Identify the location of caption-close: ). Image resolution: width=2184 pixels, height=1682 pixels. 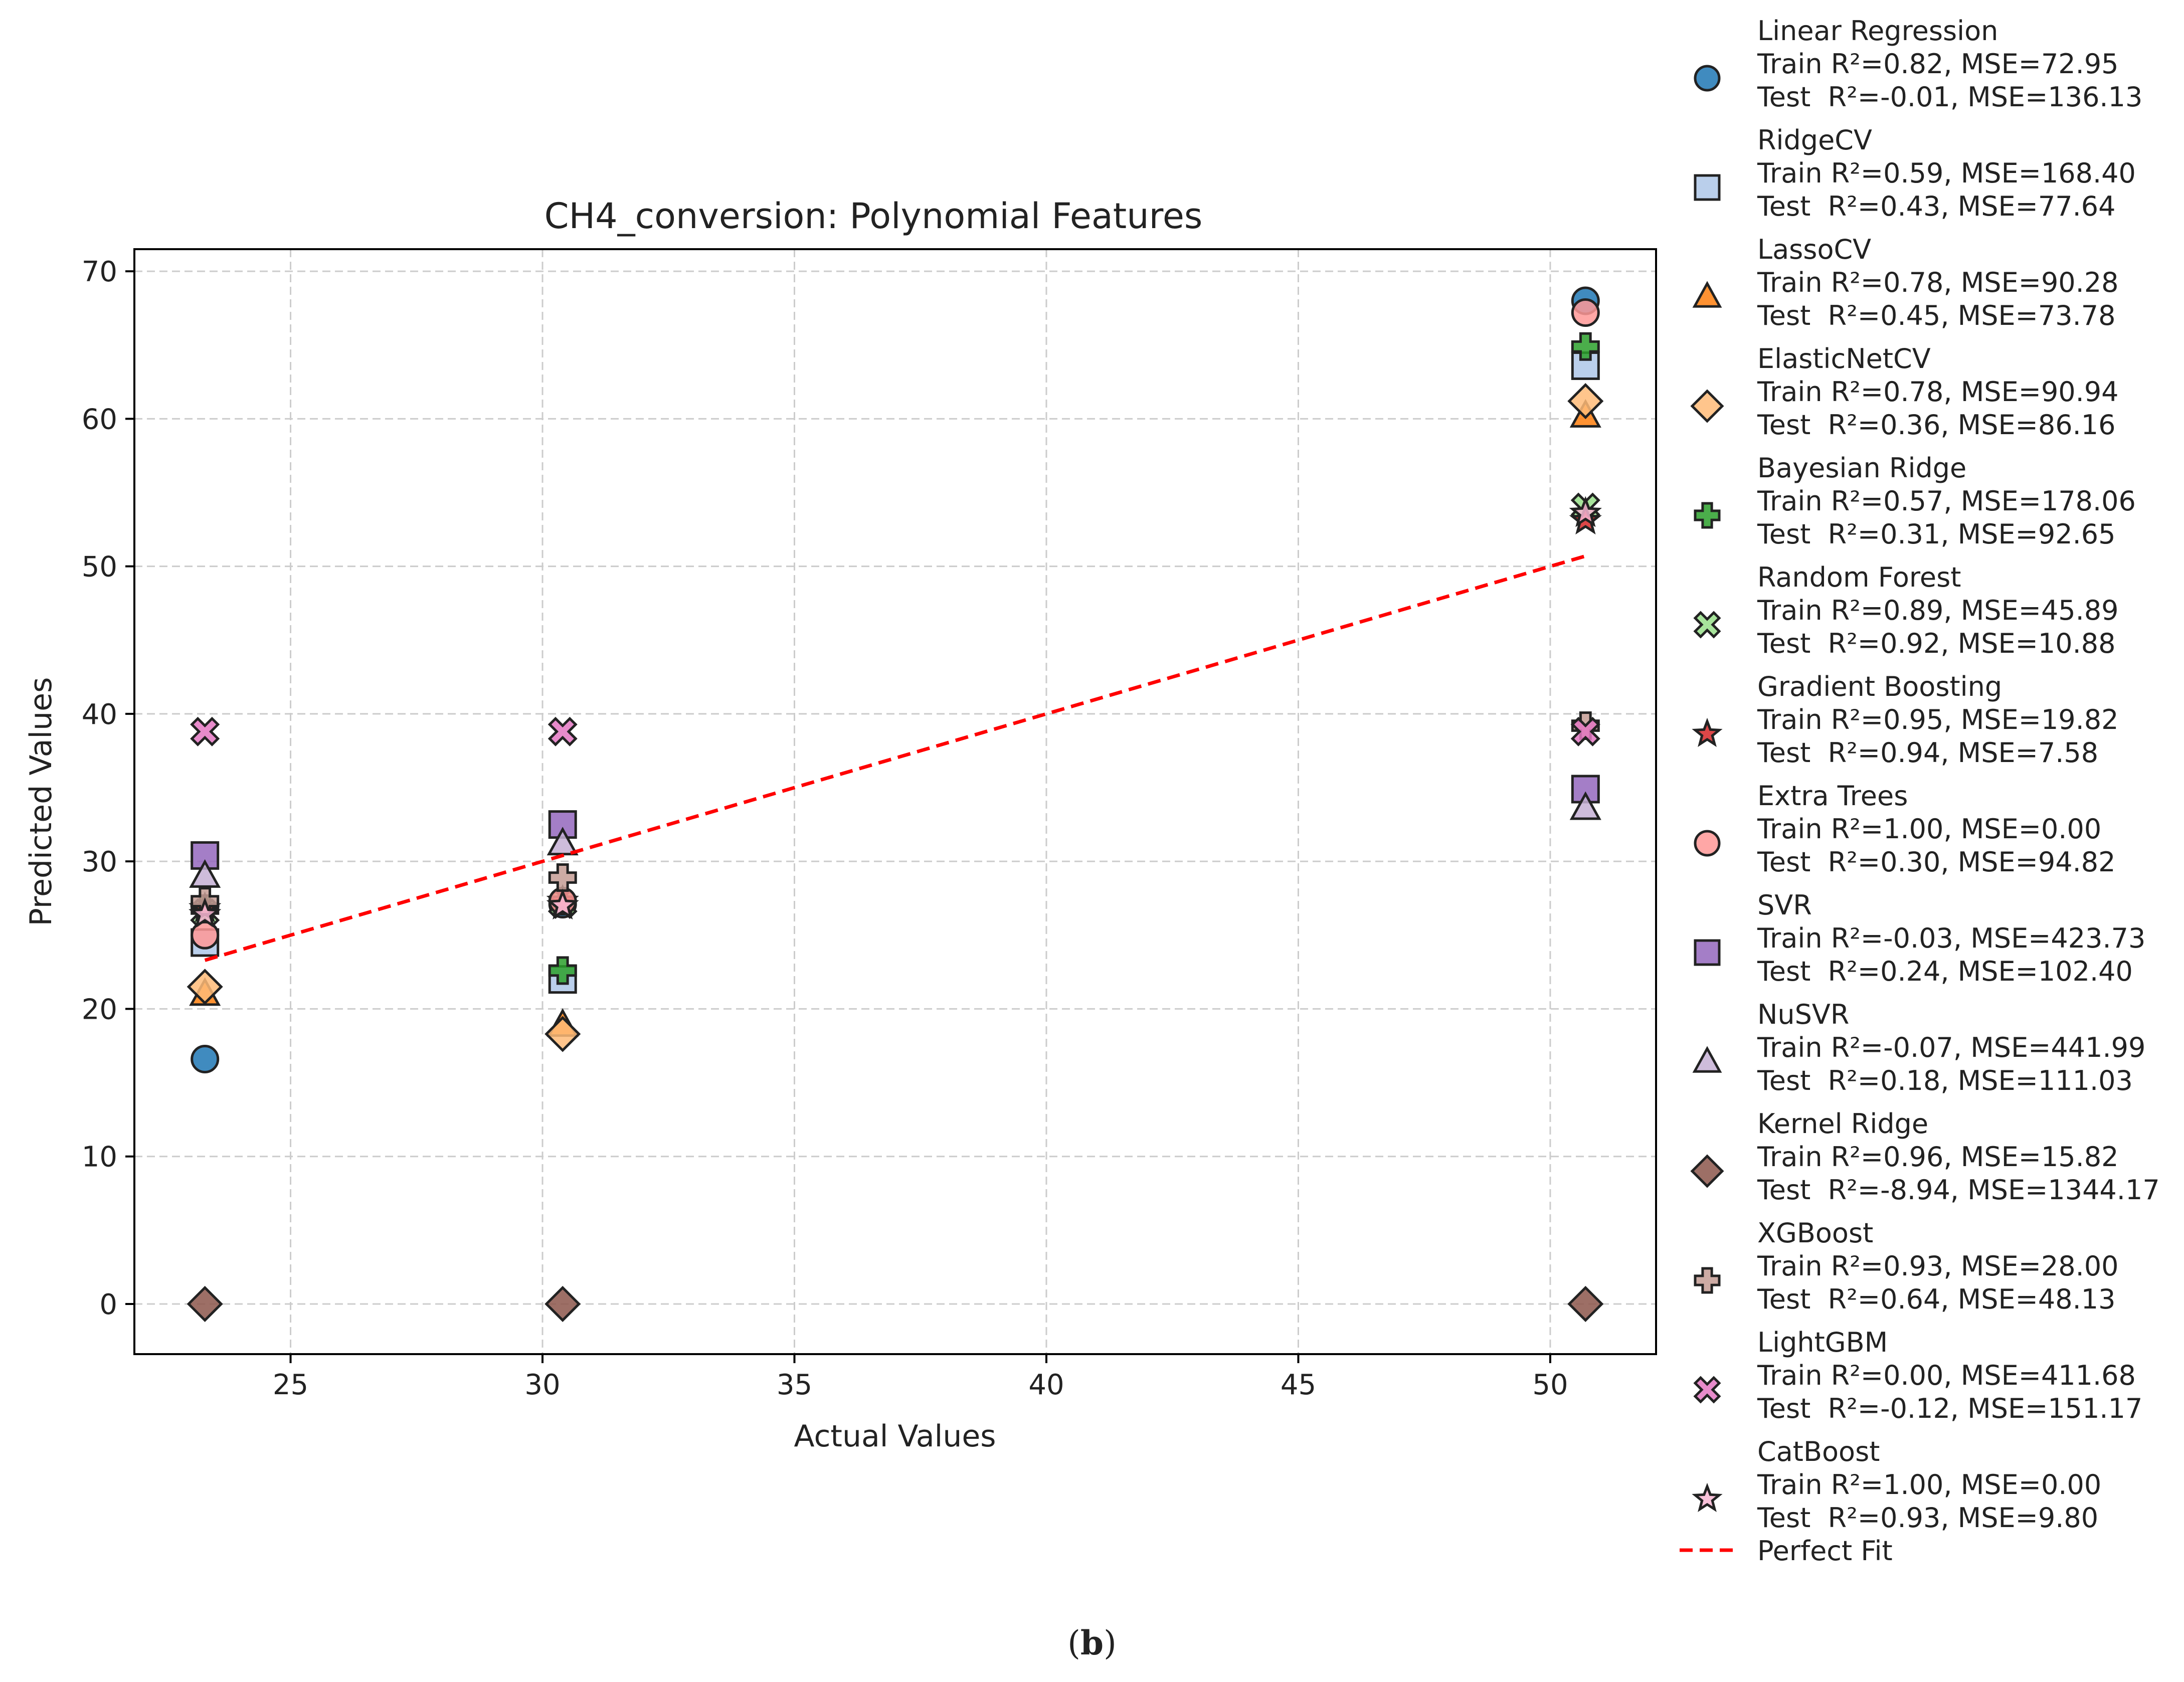
(1110, 1643).